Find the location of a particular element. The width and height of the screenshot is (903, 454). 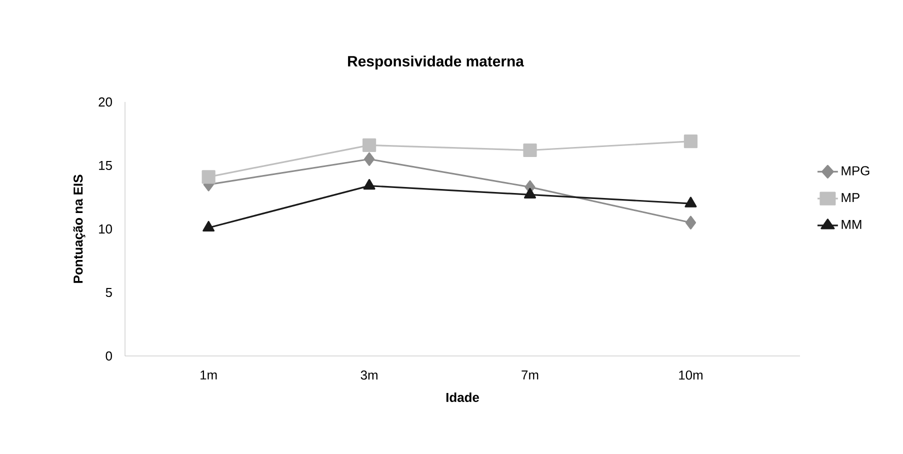

legend-label: MPG is located at coordinates (856, 171).